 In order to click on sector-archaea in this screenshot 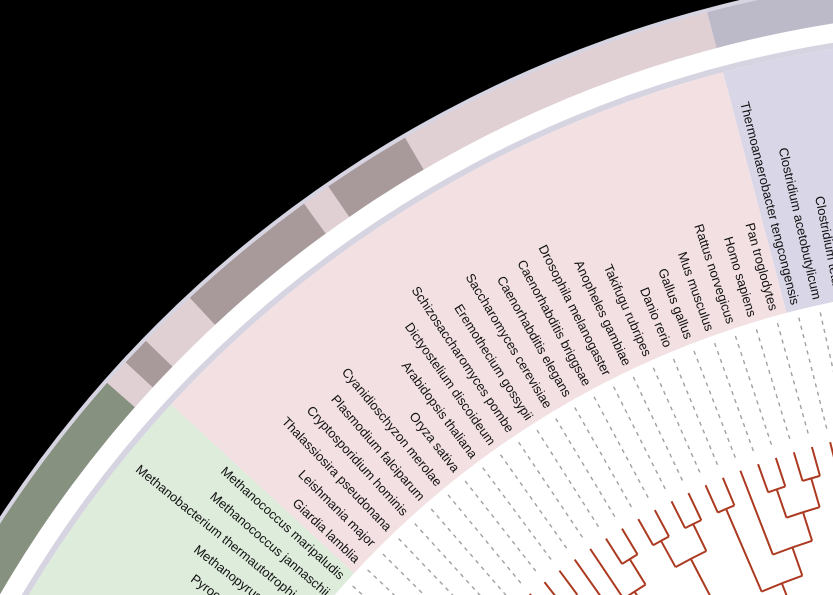, I will do `click(191, 499)`.